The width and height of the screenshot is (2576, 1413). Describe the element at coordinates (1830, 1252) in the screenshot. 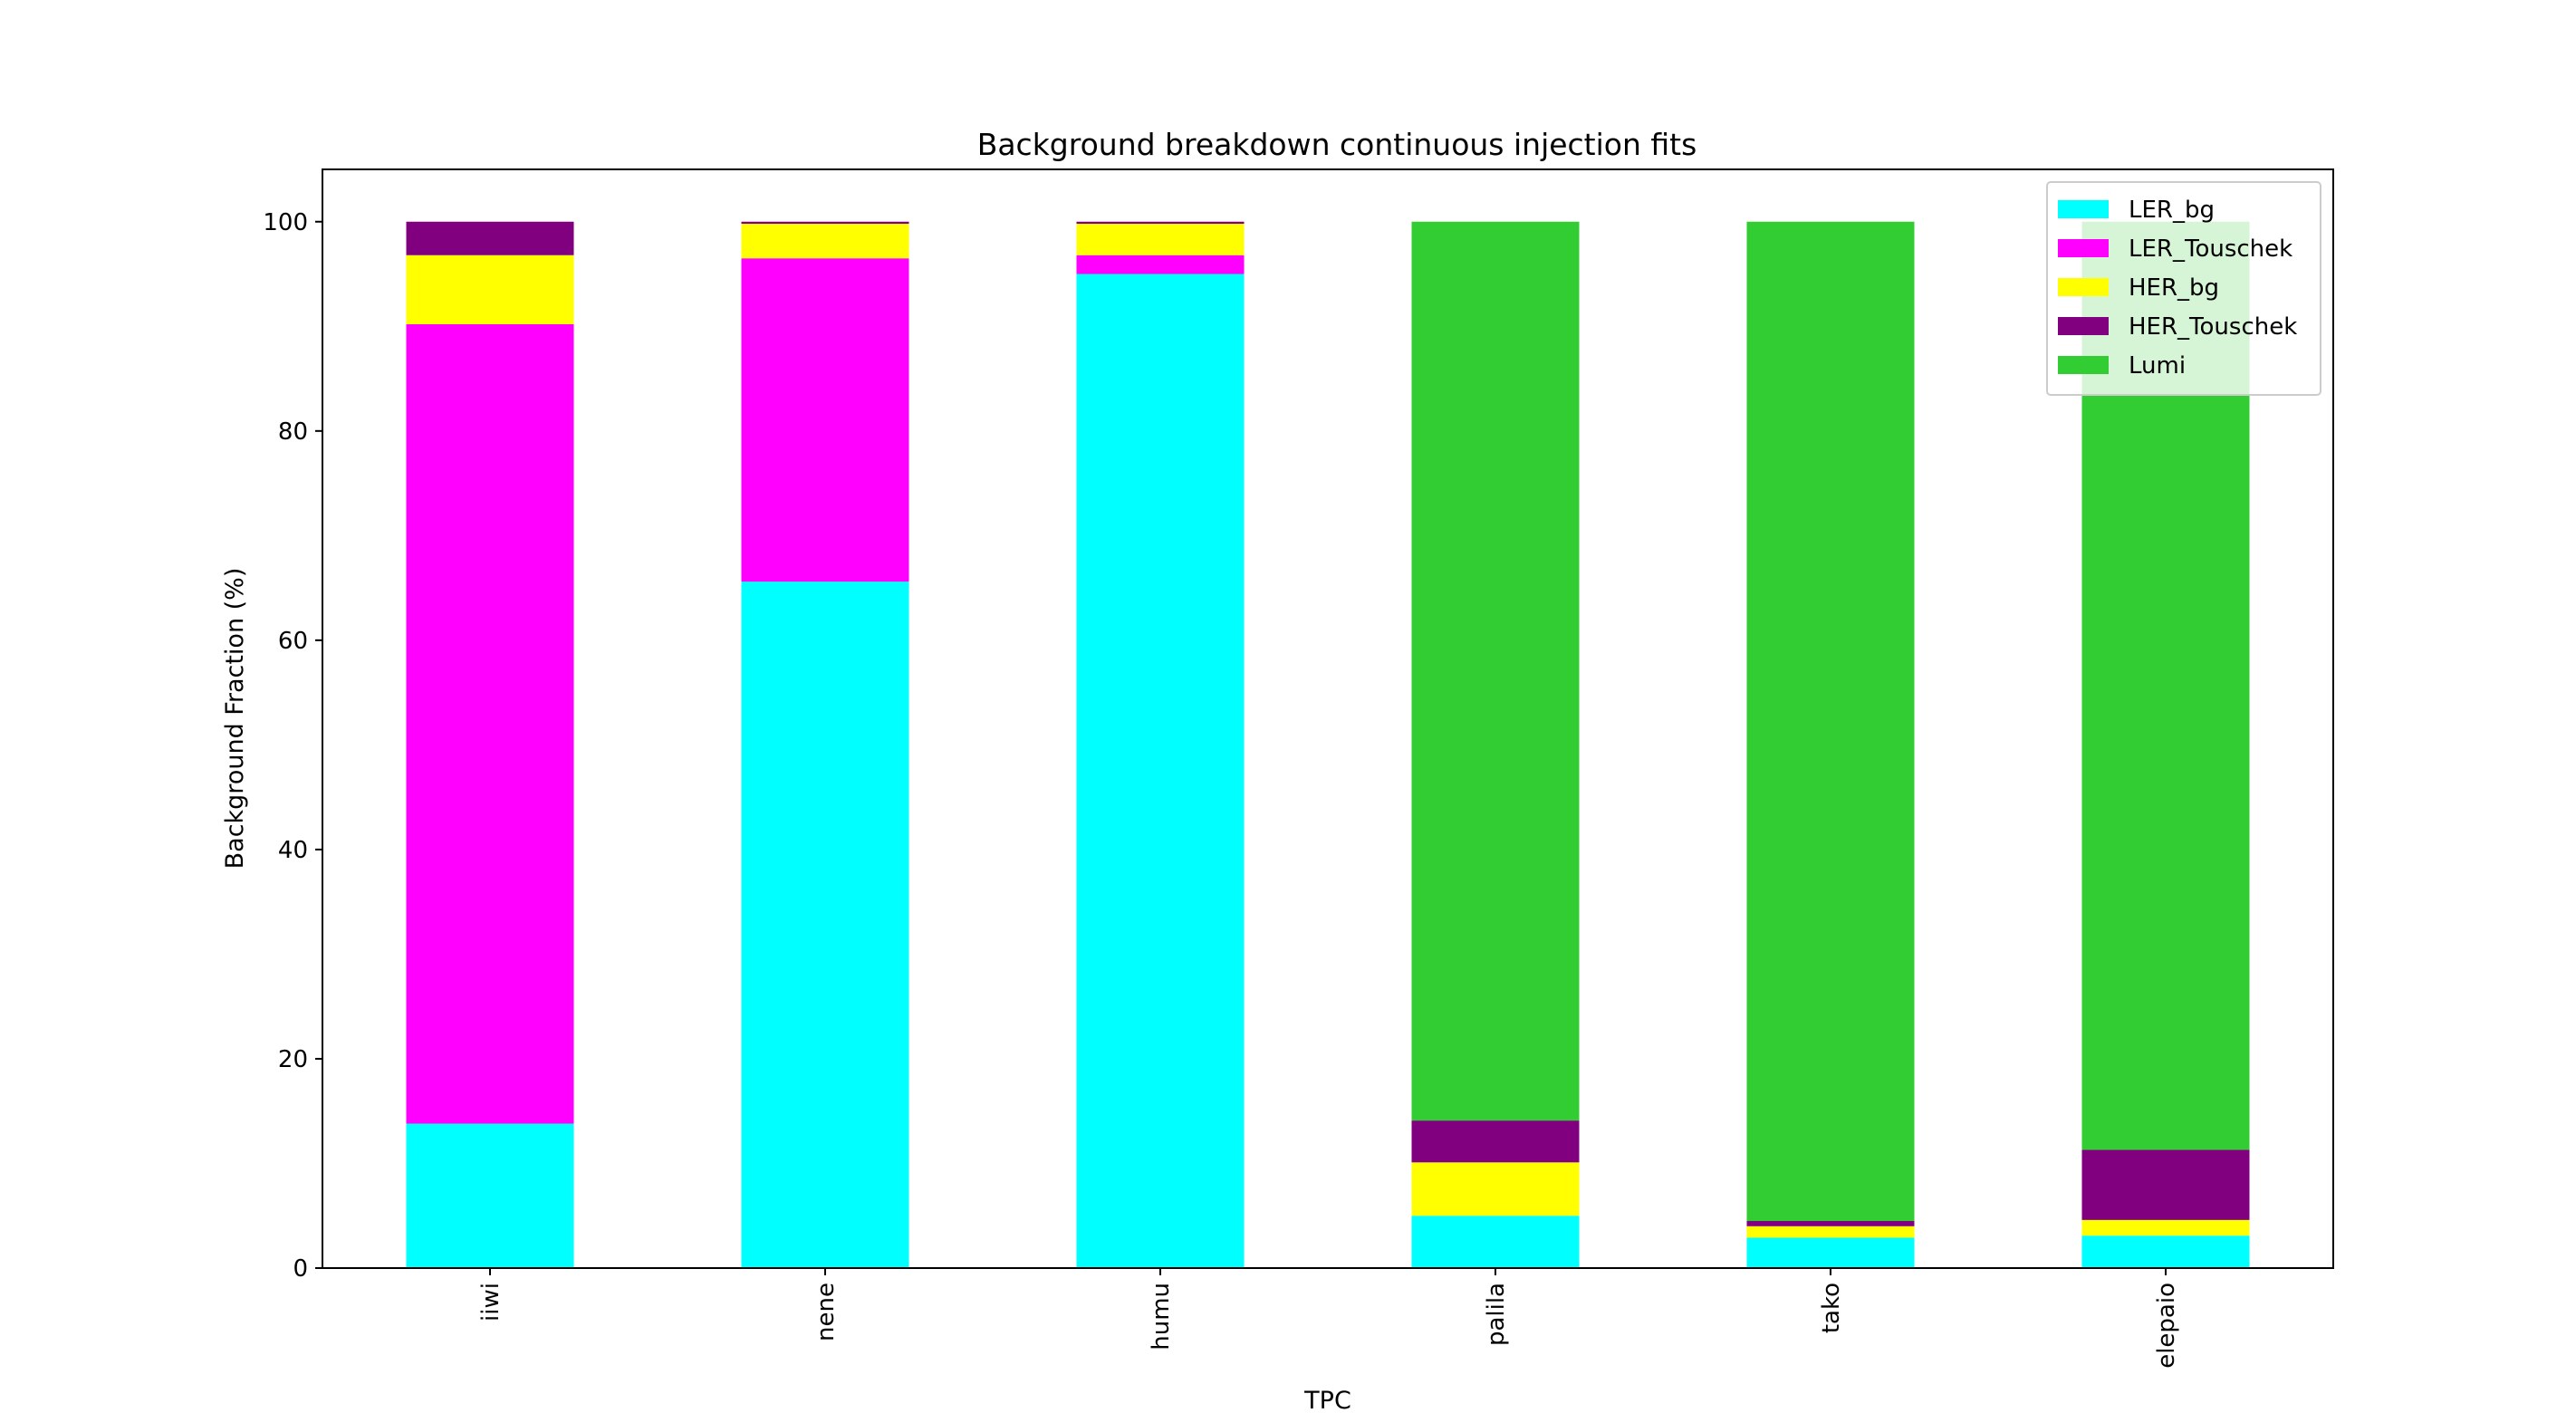

I see `bar-tako-LER_bg` at that location.